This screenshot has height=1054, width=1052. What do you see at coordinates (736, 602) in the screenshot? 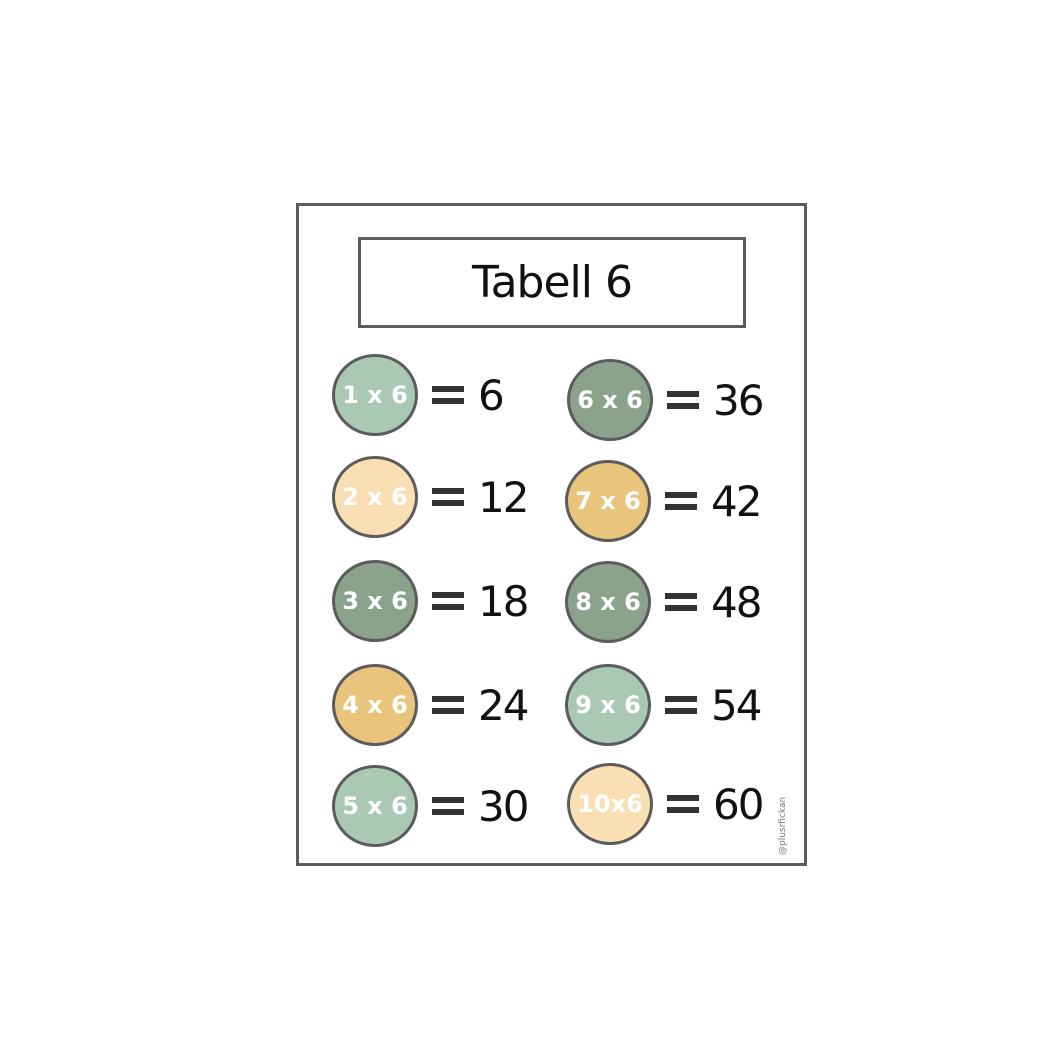
I see `result: 48` at bounding box center [736, 602].